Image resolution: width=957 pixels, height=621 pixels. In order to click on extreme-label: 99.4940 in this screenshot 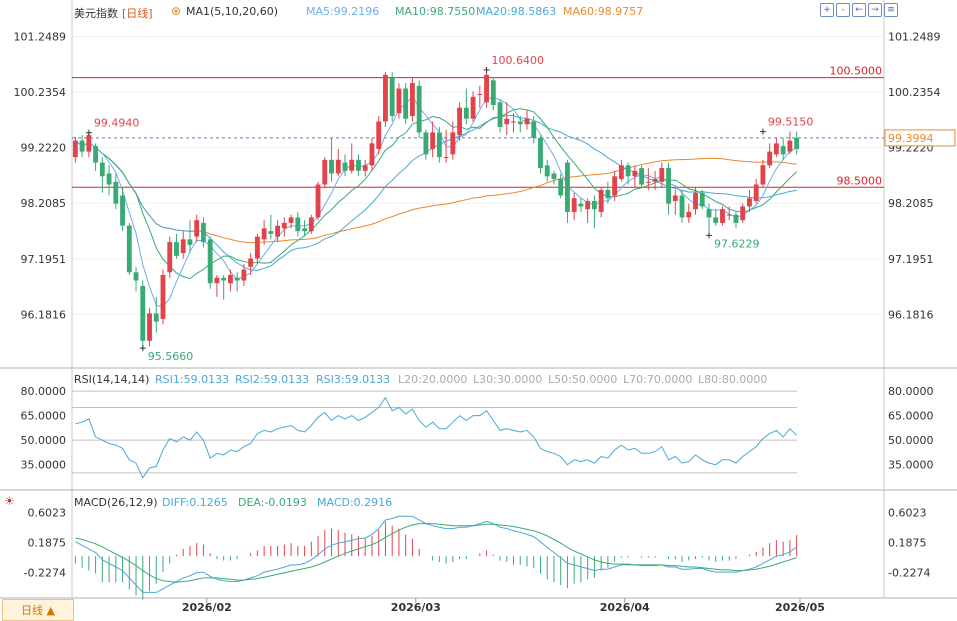, I will do `click(117, 123)`.